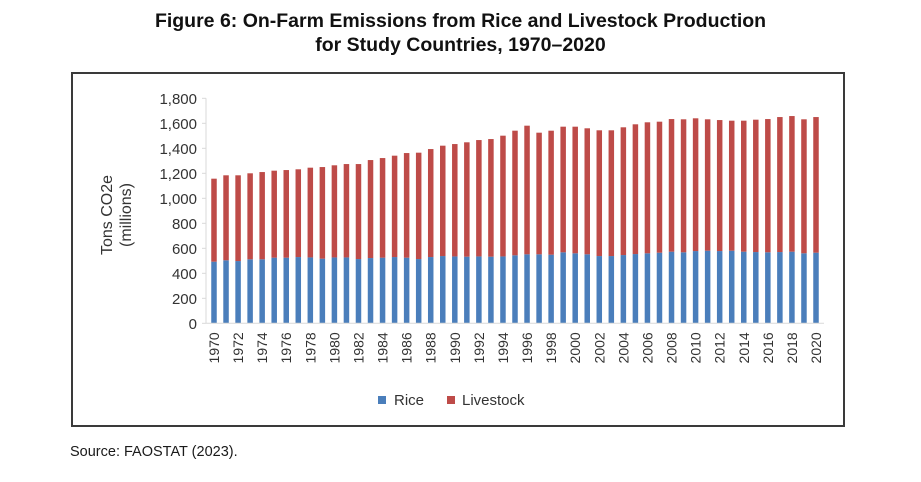 Image resolution: width=921 pixels, height=482 pixels. I want to click on bar-rice-1995, so click(515, 289).